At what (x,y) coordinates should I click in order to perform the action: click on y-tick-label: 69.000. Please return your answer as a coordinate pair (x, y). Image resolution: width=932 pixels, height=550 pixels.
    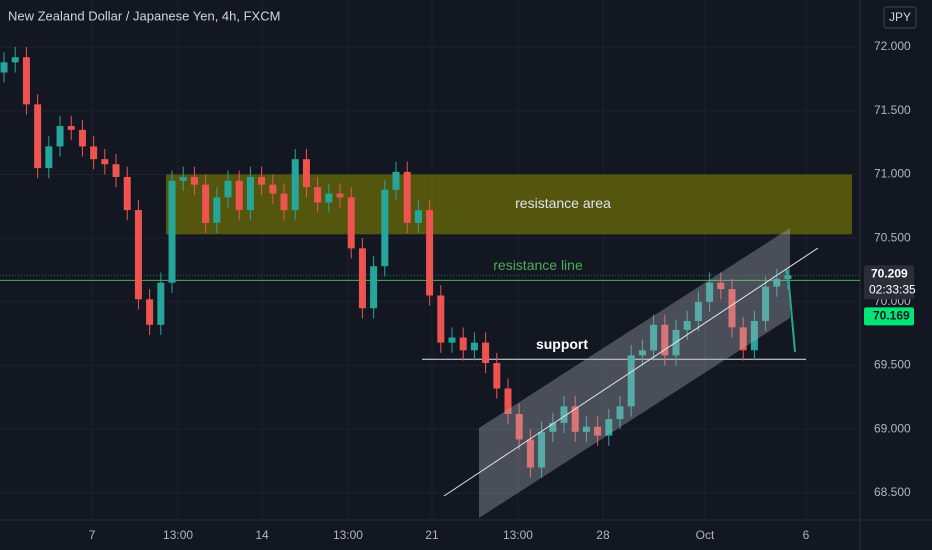
    Looking at the image, I should click on (892, 428).